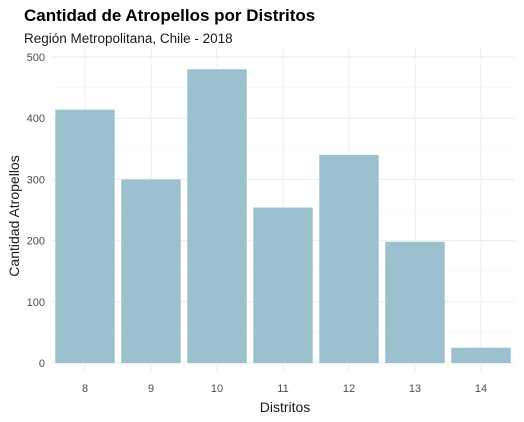 The height and width of the screenshot is (422, 524). What do you see at coordinates (128, 38) in the screenshot?
I see `chart-subtitle: Región Metropolitana, Chile - 2018` at bounding box center [128, 38].